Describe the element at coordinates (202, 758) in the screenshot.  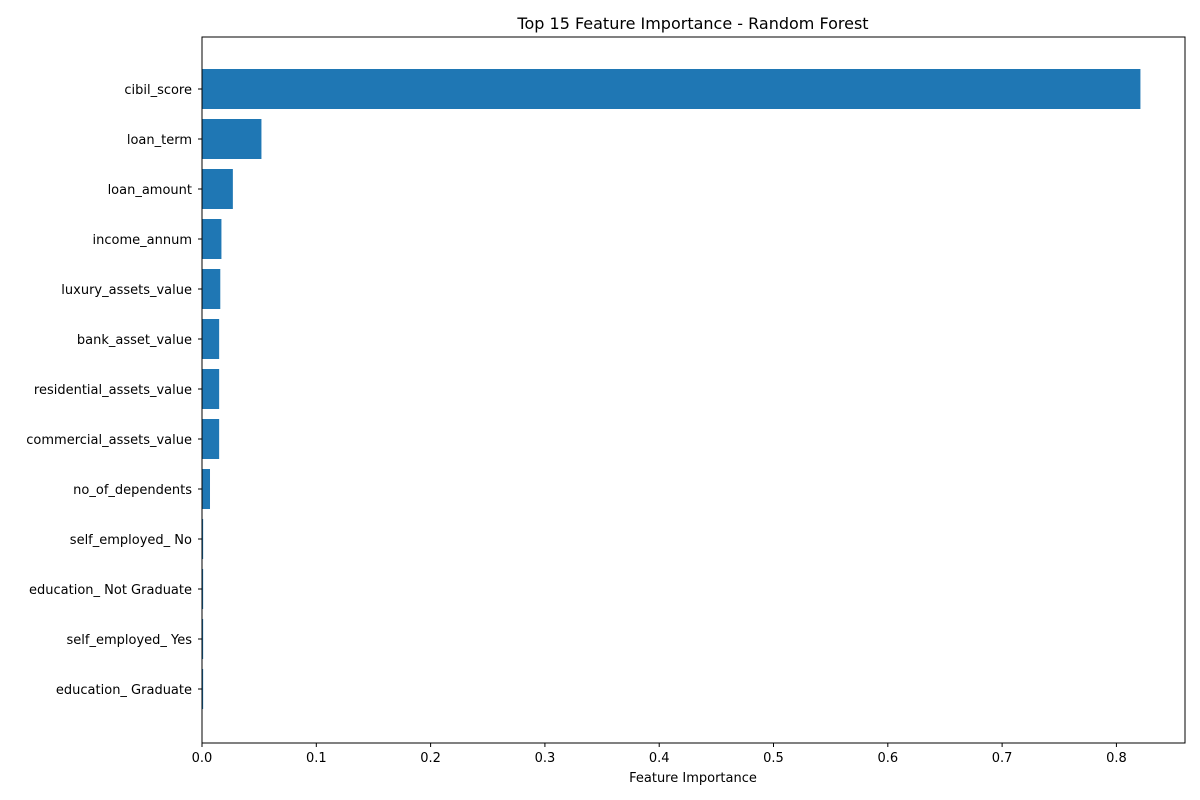
I see `x-tick-label: 0.0` at that location.